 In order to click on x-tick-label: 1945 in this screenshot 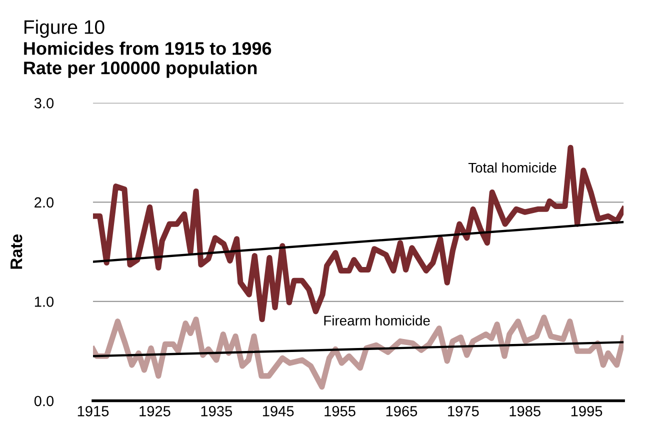, I will do `click(278, 411)`.